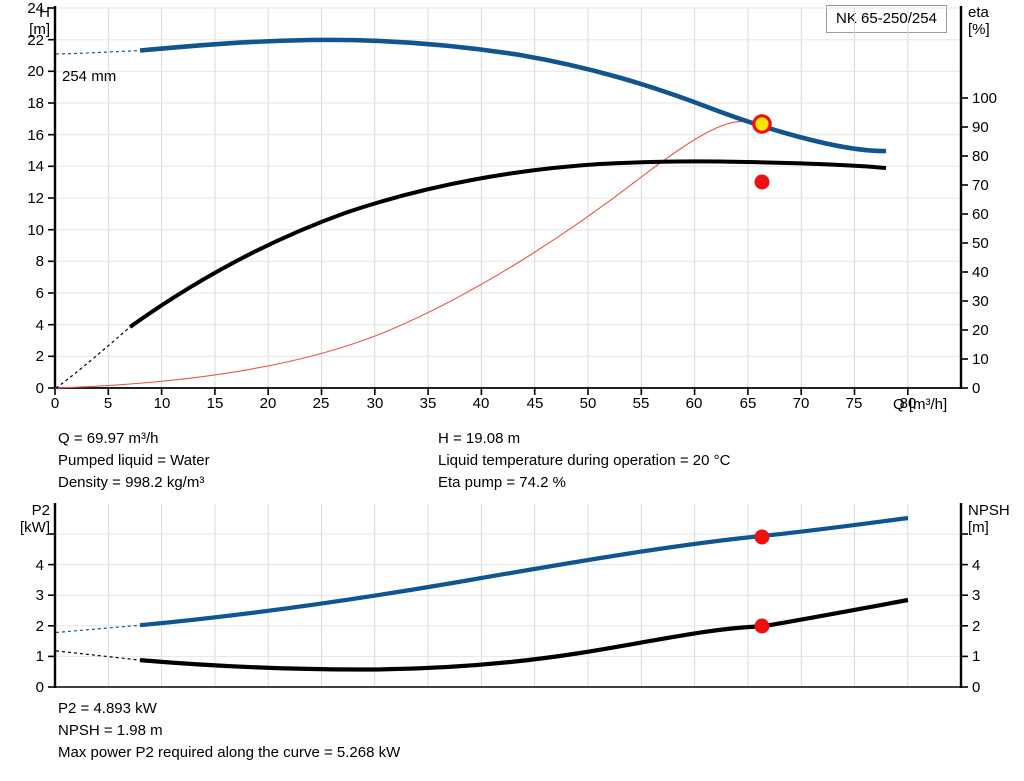 This screenshot has width=1024, height=781. Describe the element at coordinates (39, 388) in the screenshot. I see `h-tick-0: 0` at that location.